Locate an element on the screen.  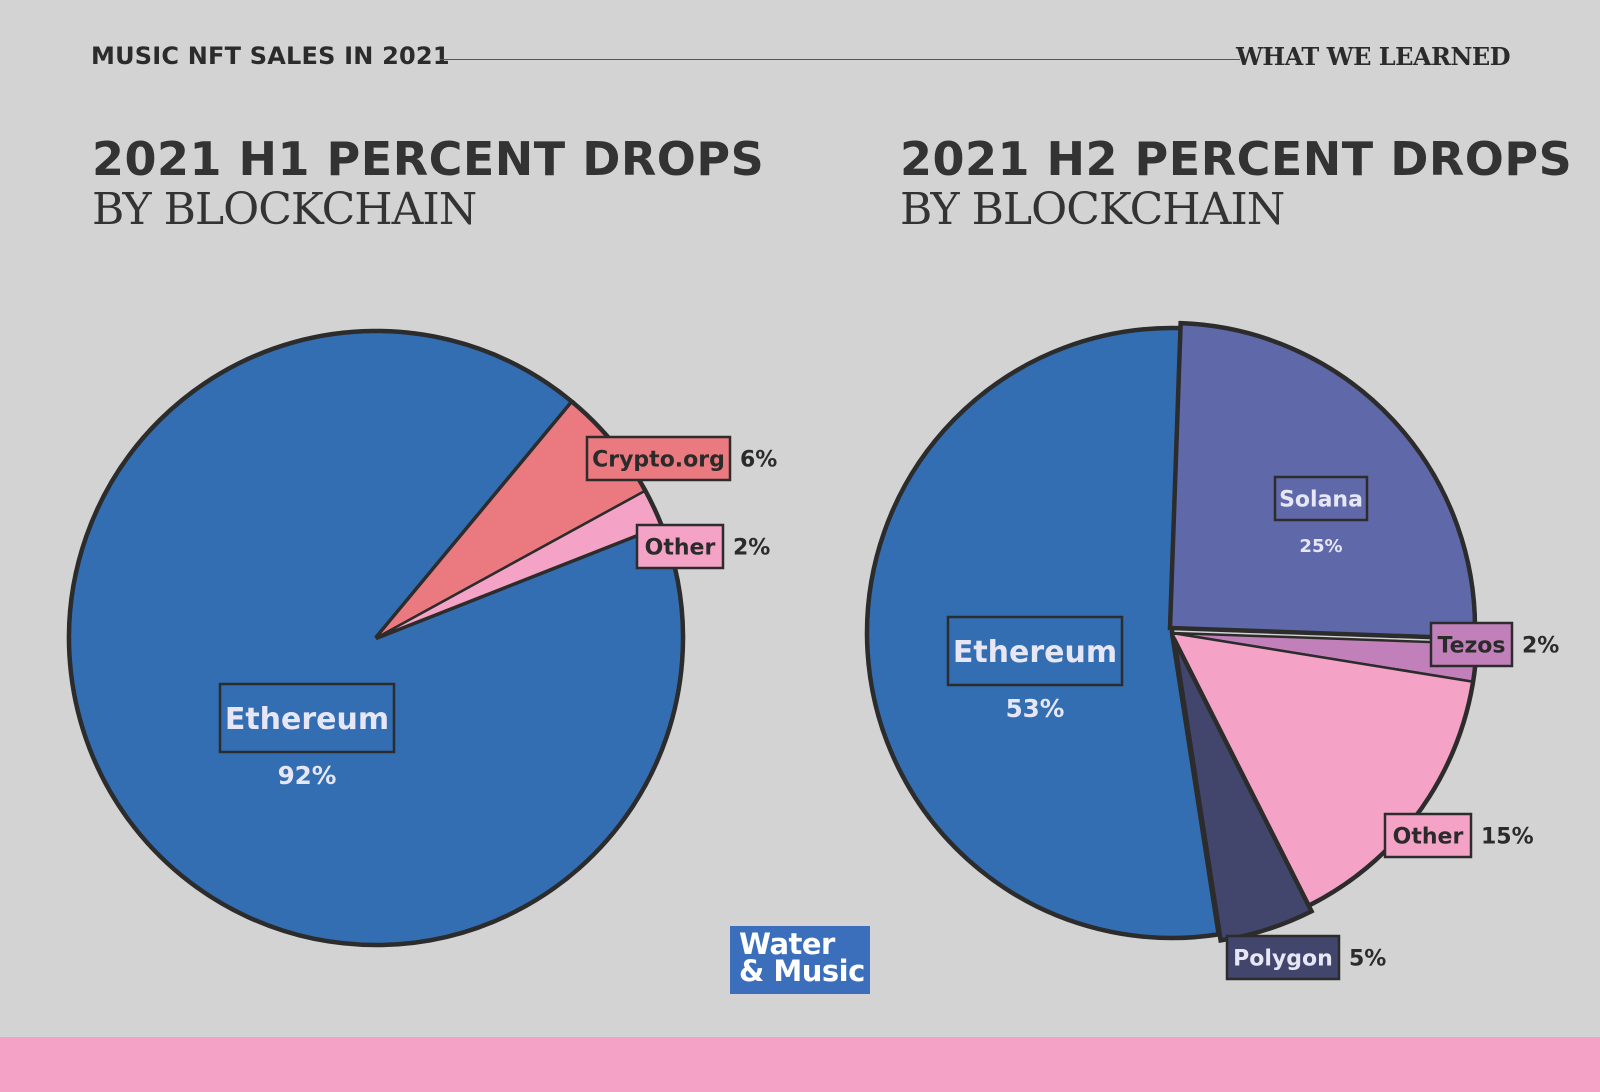
polygon-h2-label: Polygon is located at coordinates (1283, 958).